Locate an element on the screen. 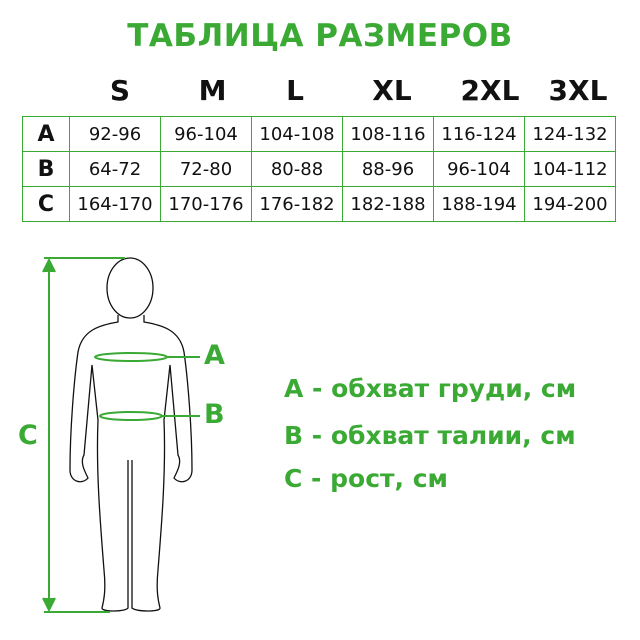 This screenshot has height=640, width=640. cell: 80-88 is located at coordinates (297, 169).